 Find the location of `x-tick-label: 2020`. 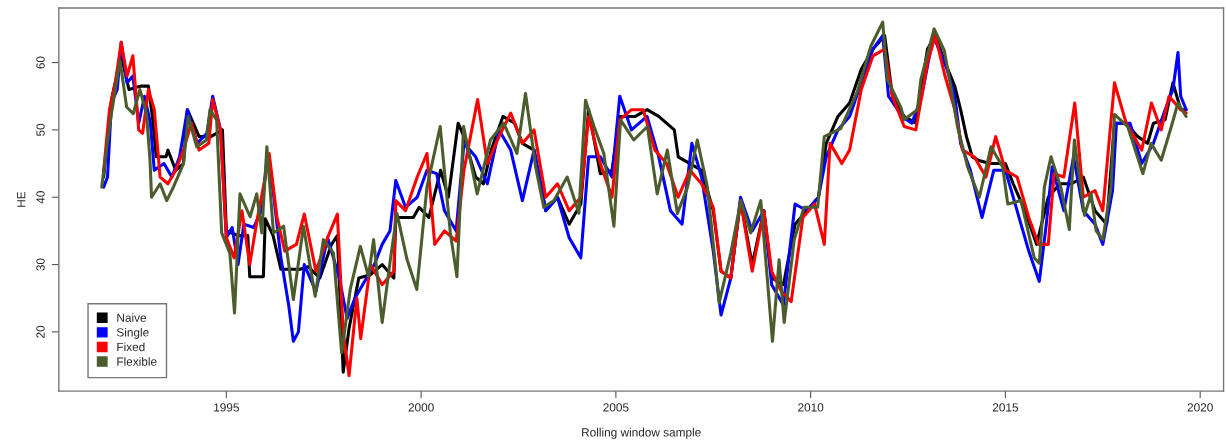

x-tick-label: 2020 is located at coordinates (1200, 407).